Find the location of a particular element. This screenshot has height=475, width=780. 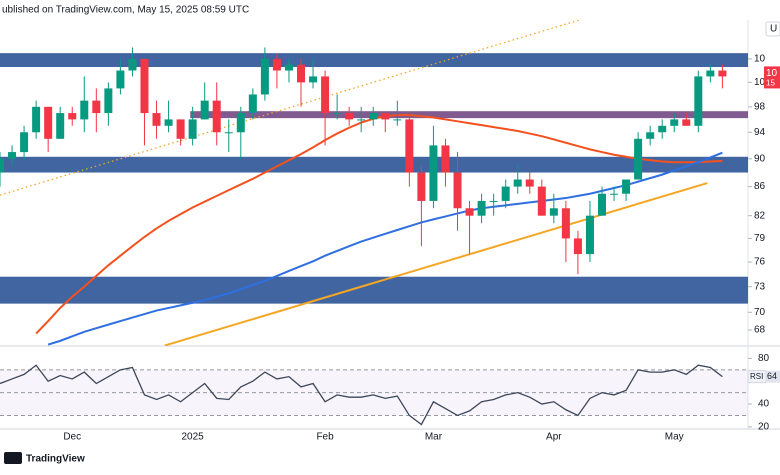

x-tick-label: Feb is located at coordinates (325, 437).